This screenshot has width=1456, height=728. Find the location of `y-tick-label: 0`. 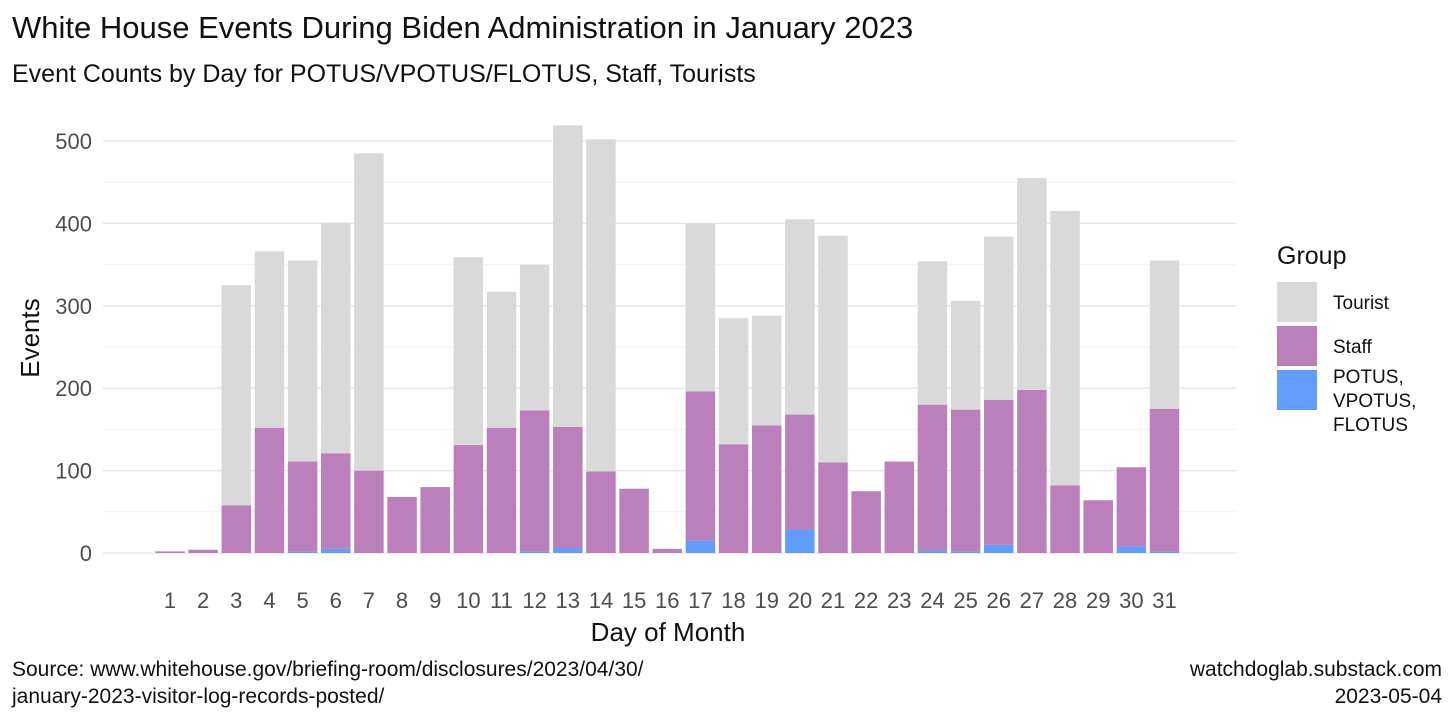

y-tick-label: 0 is located at coordinates (86, 553).